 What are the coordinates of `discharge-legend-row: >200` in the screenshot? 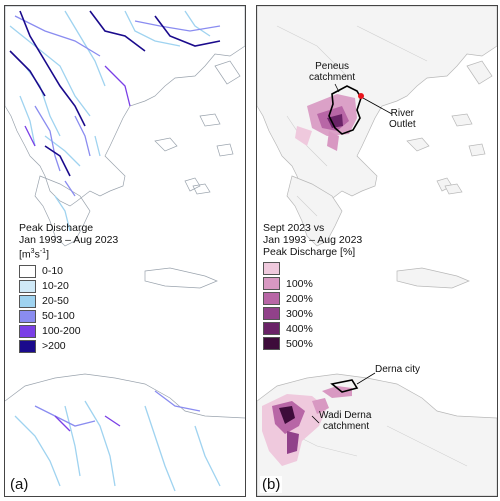 It's located at (68, 346).